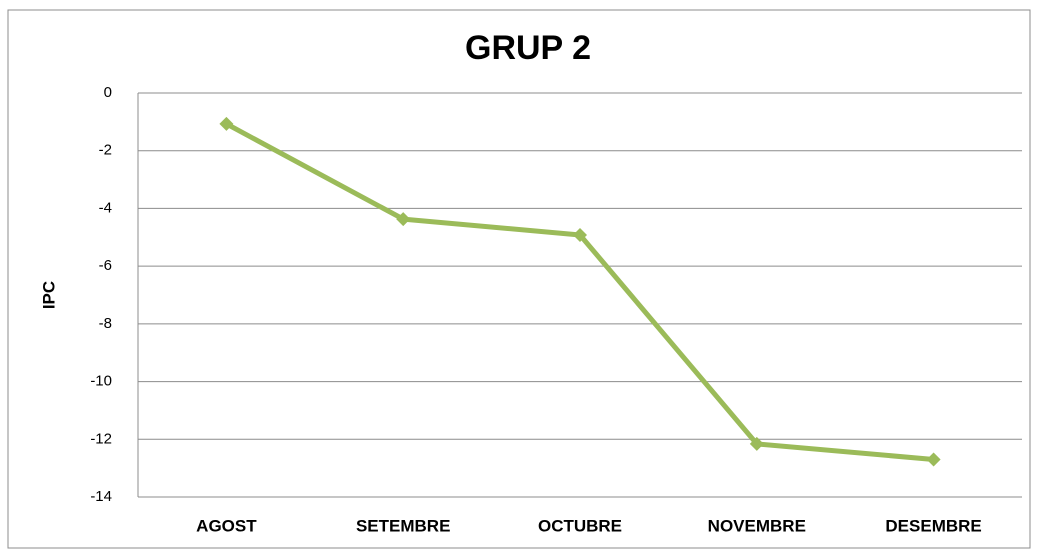  What do you see at coordinates (105, 323) in the screenshot?
I see `y-tick-label: -8` at bounding box center [105, 323].